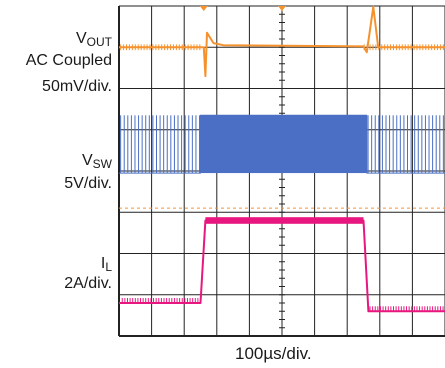 The height and width of the screenshot is (368, 445). I want to click on il-label: IL, so click(106, 264).